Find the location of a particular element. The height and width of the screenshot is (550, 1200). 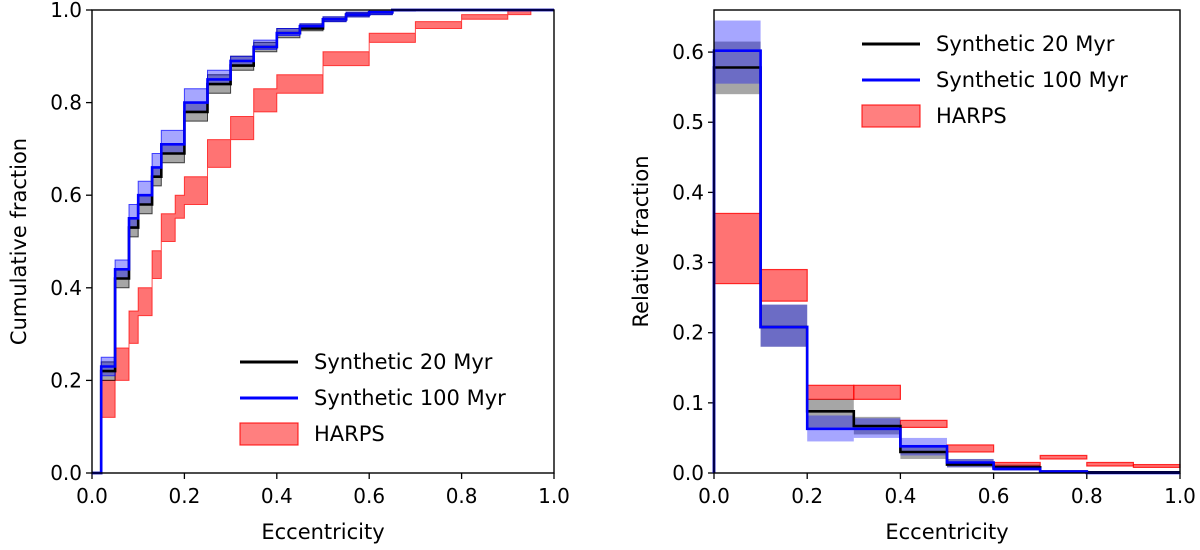

right-x-tick-label: 0.0 is located at coordinates (714, 496).